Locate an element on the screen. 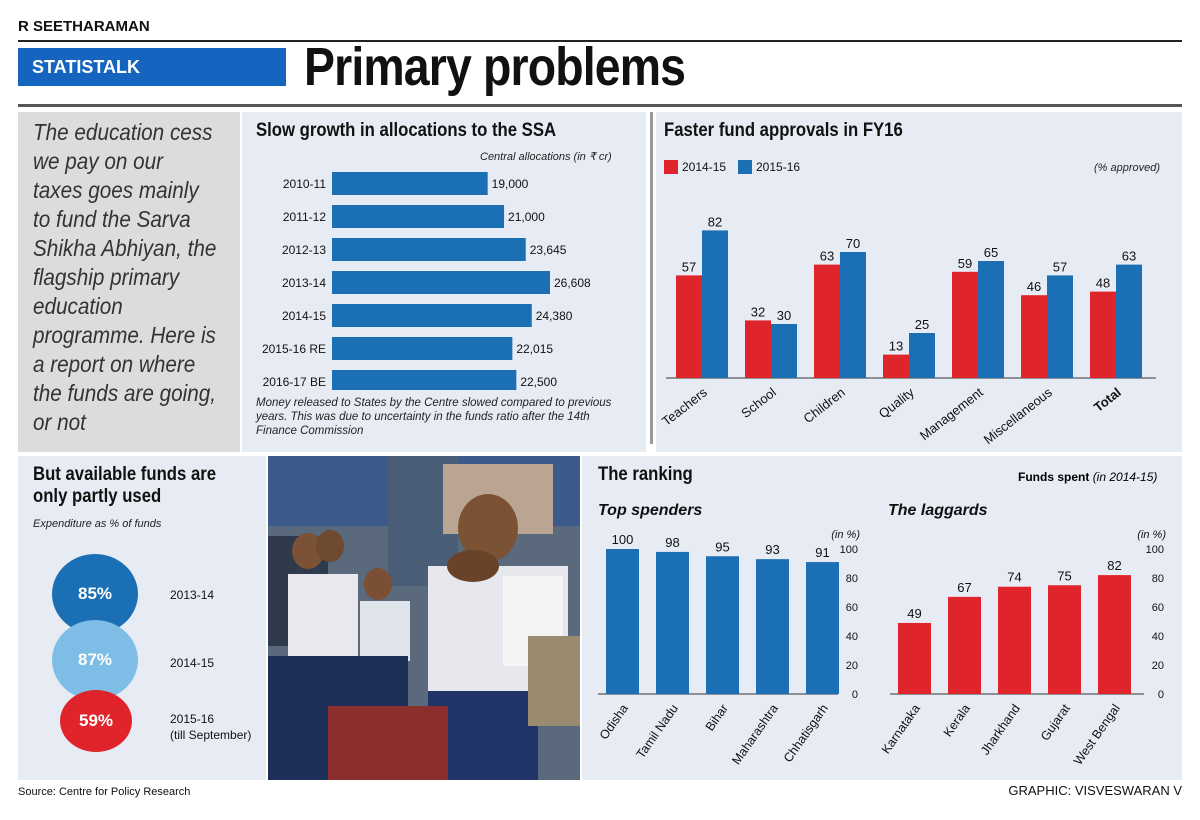  approvals-unit-label: (% approved) is located at coordinates (1127, 168).